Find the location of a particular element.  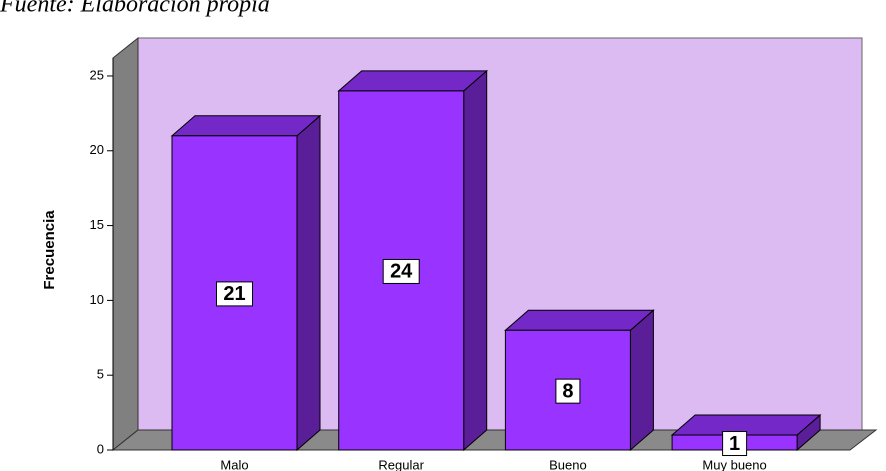

x-tick-label: Regular is located at coordinates (401, 464).